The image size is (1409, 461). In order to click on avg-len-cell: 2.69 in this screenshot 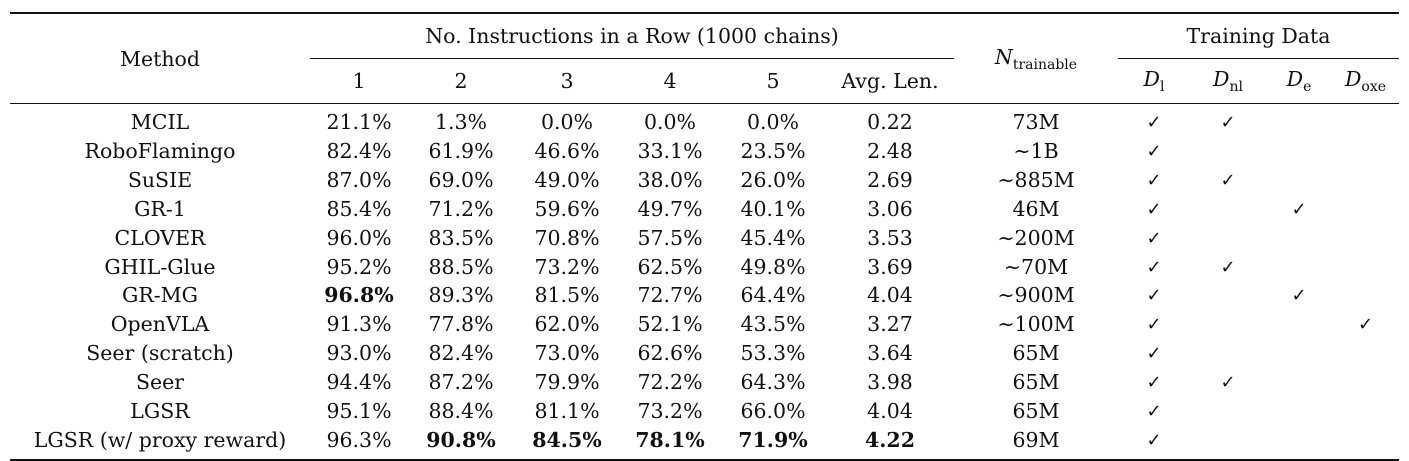, I will do `click(890, 179)`.